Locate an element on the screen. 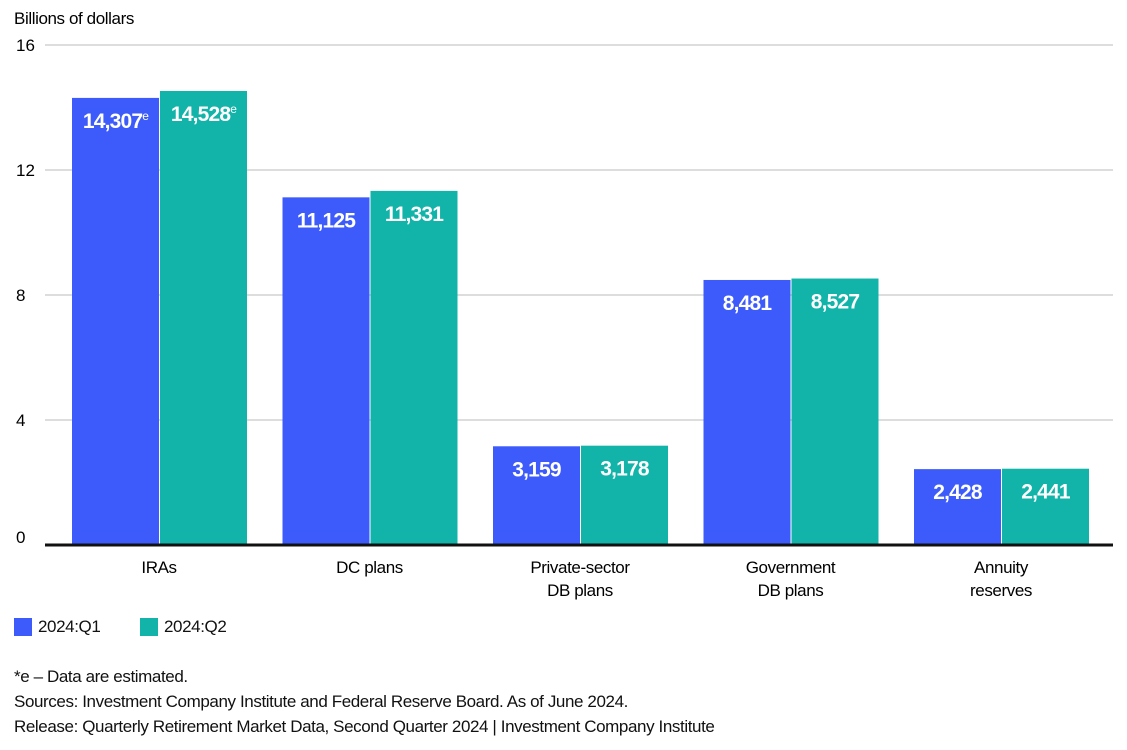 The width and height of the screenshot is (1127, 750). footnote-estimate: *e – Data are estimated. is located at coordinates (101, 676).